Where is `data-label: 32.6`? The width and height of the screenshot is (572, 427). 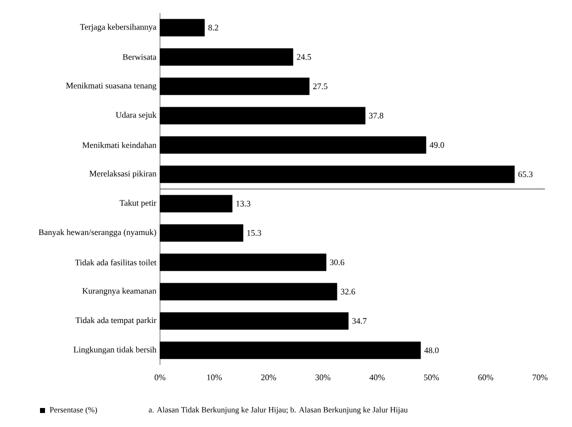 data-label: 32.6 is located at coordinates (348, 291).